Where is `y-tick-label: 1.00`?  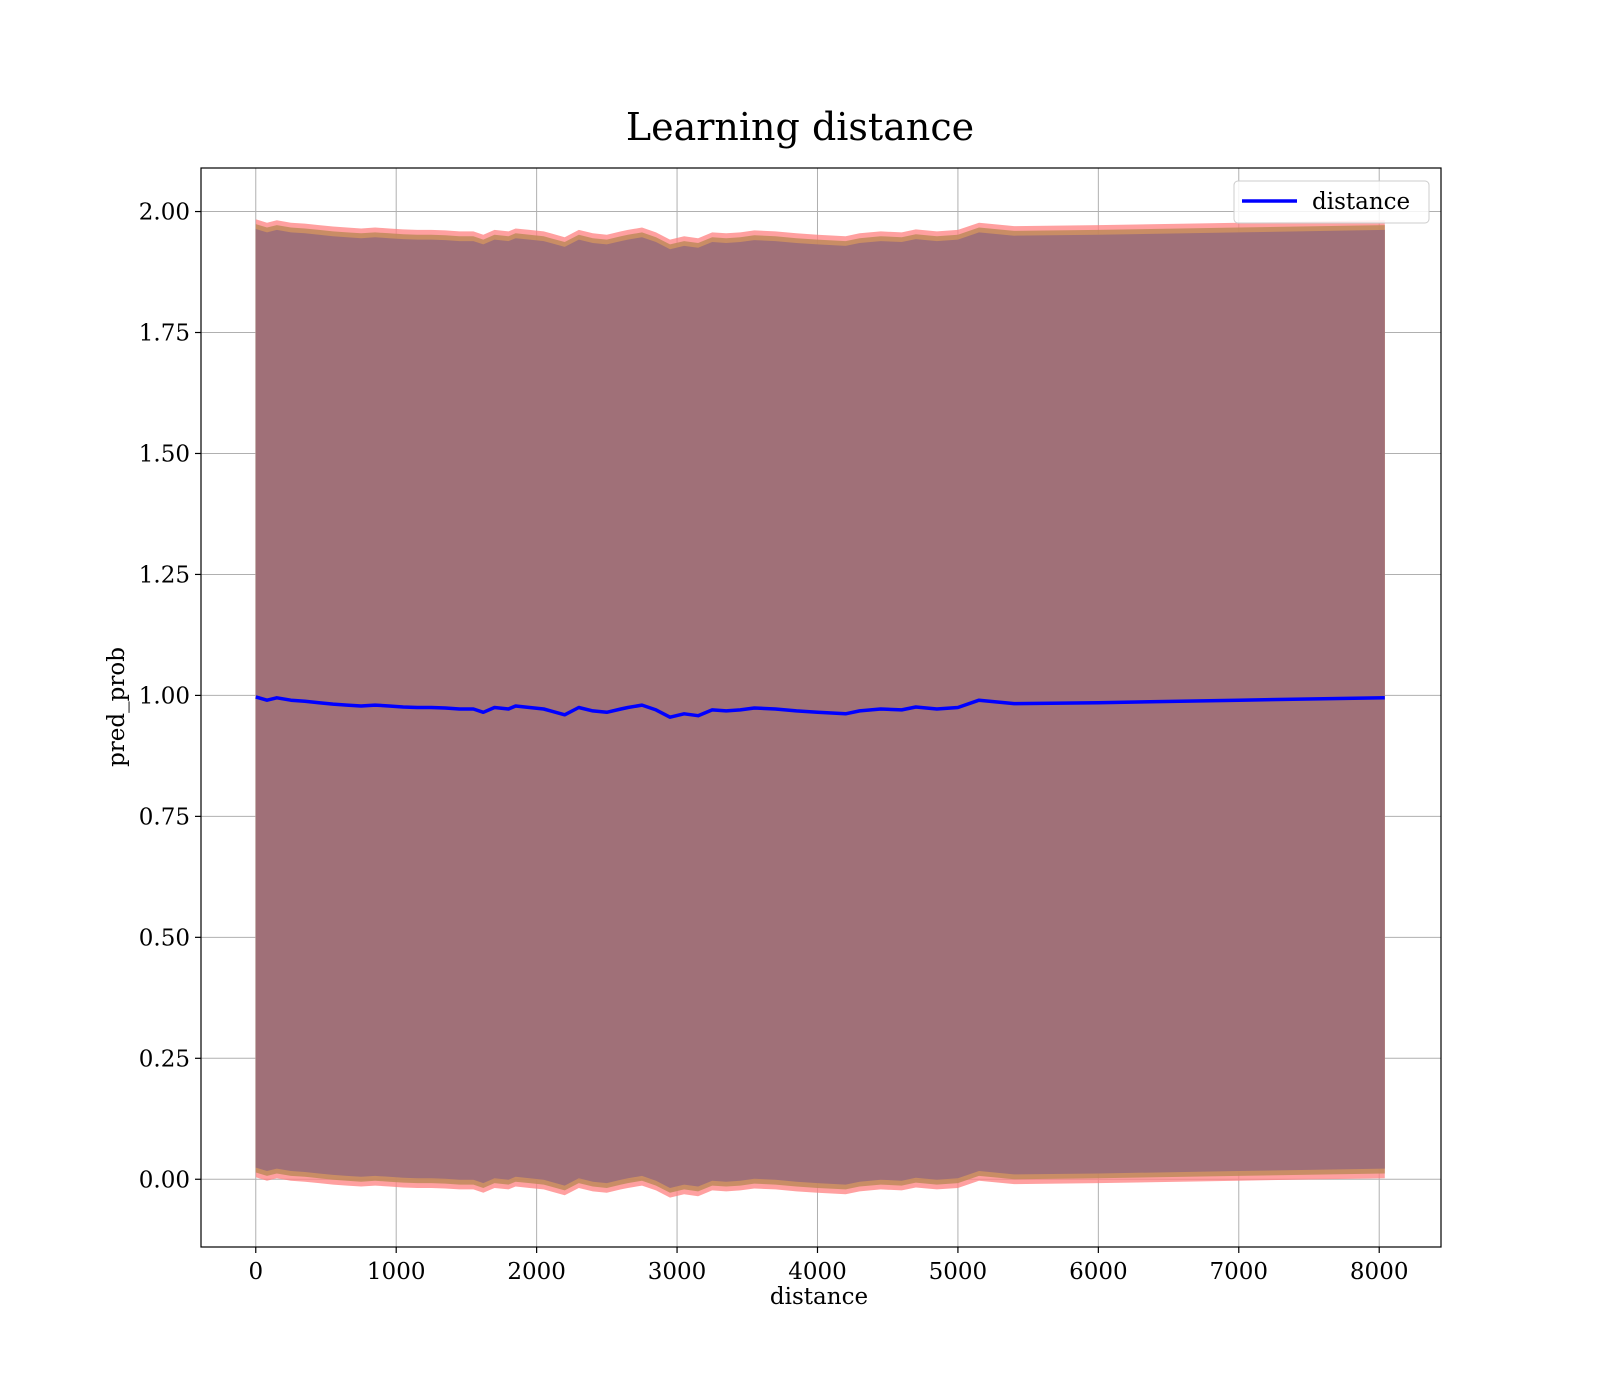 y-tick-label: 1.00 is located at coordinates (164, 696).